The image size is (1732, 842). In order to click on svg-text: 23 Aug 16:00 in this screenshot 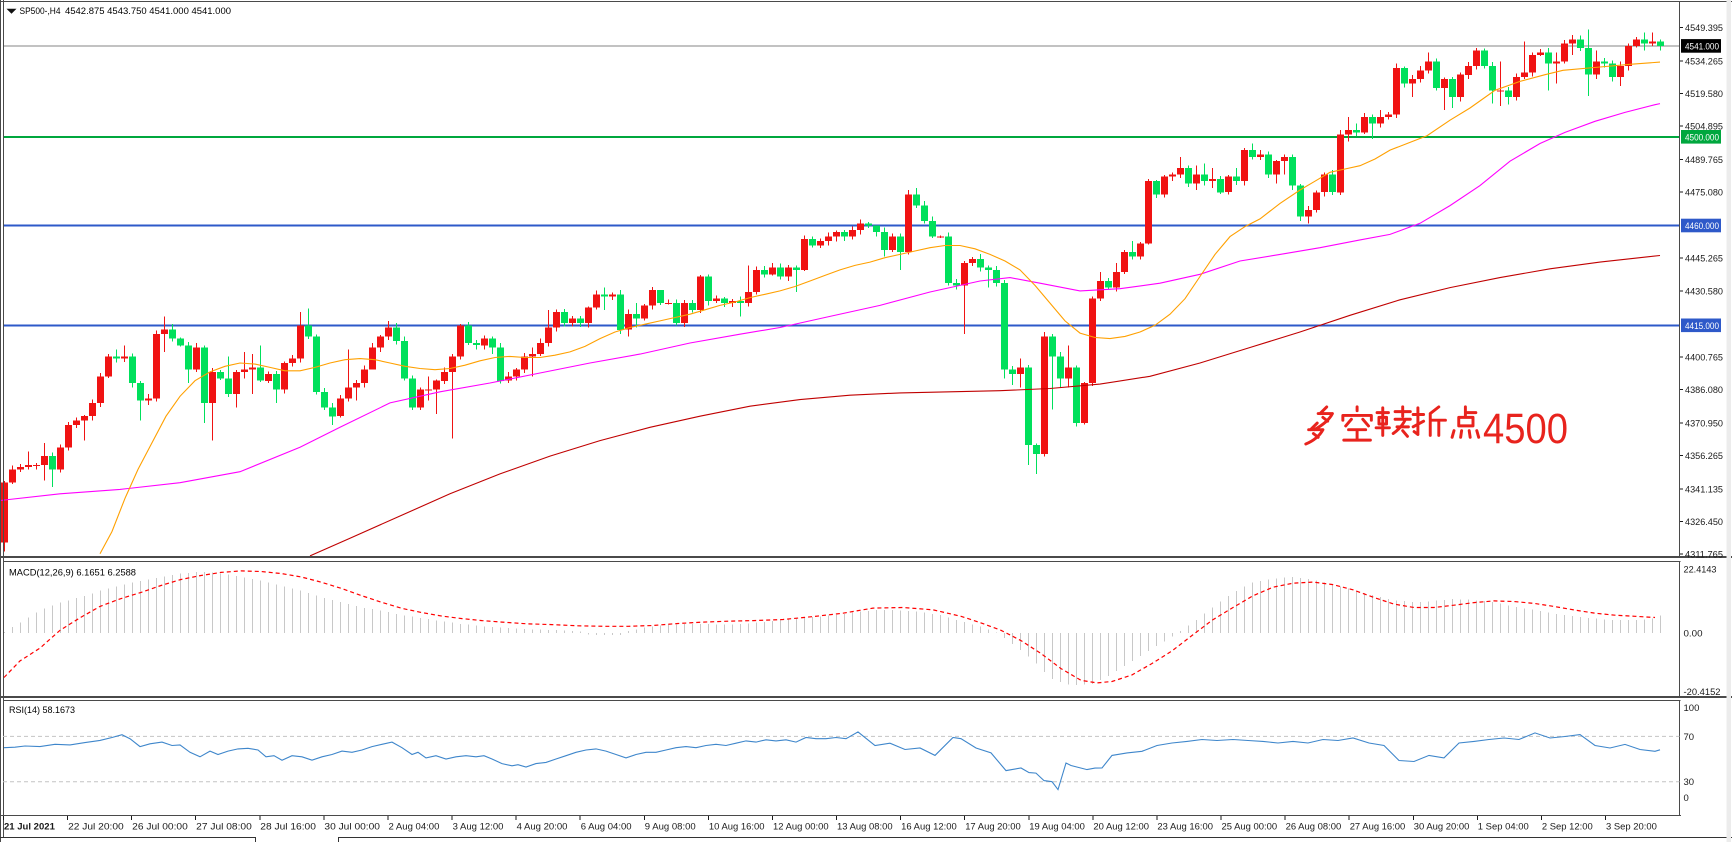, I will do `click(1185, 827)`.